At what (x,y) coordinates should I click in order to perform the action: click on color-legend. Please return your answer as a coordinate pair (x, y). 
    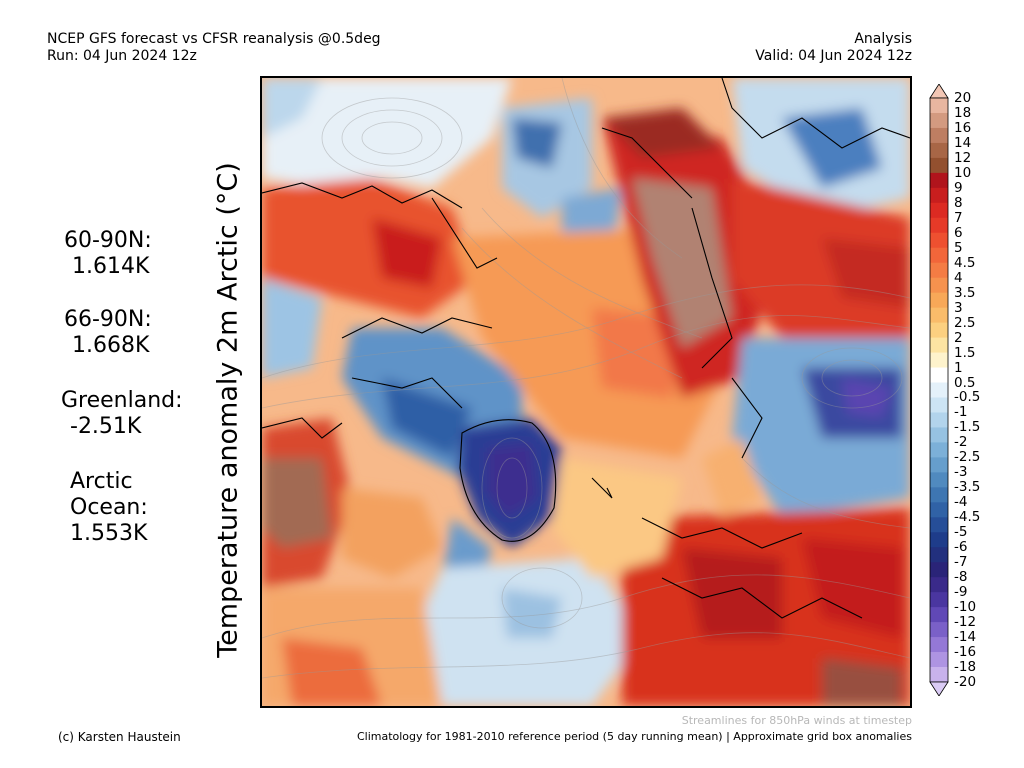
    Looking at the image, I should click on (943, 390).